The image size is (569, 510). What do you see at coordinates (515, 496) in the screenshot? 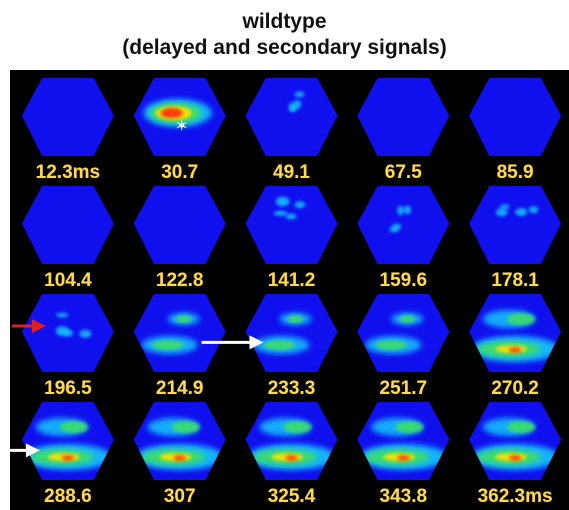
I see `frame-label: 362.3ms` at bounding box center [515, 496].